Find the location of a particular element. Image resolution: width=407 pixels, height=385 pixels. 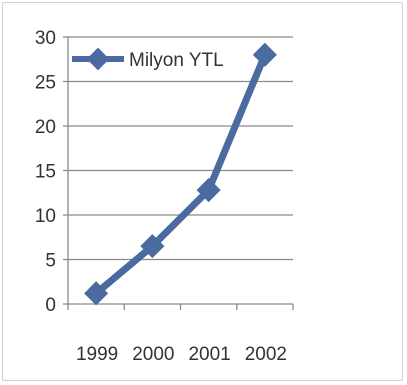

y-tick-label: 10 is located at coordinates (45, 216).